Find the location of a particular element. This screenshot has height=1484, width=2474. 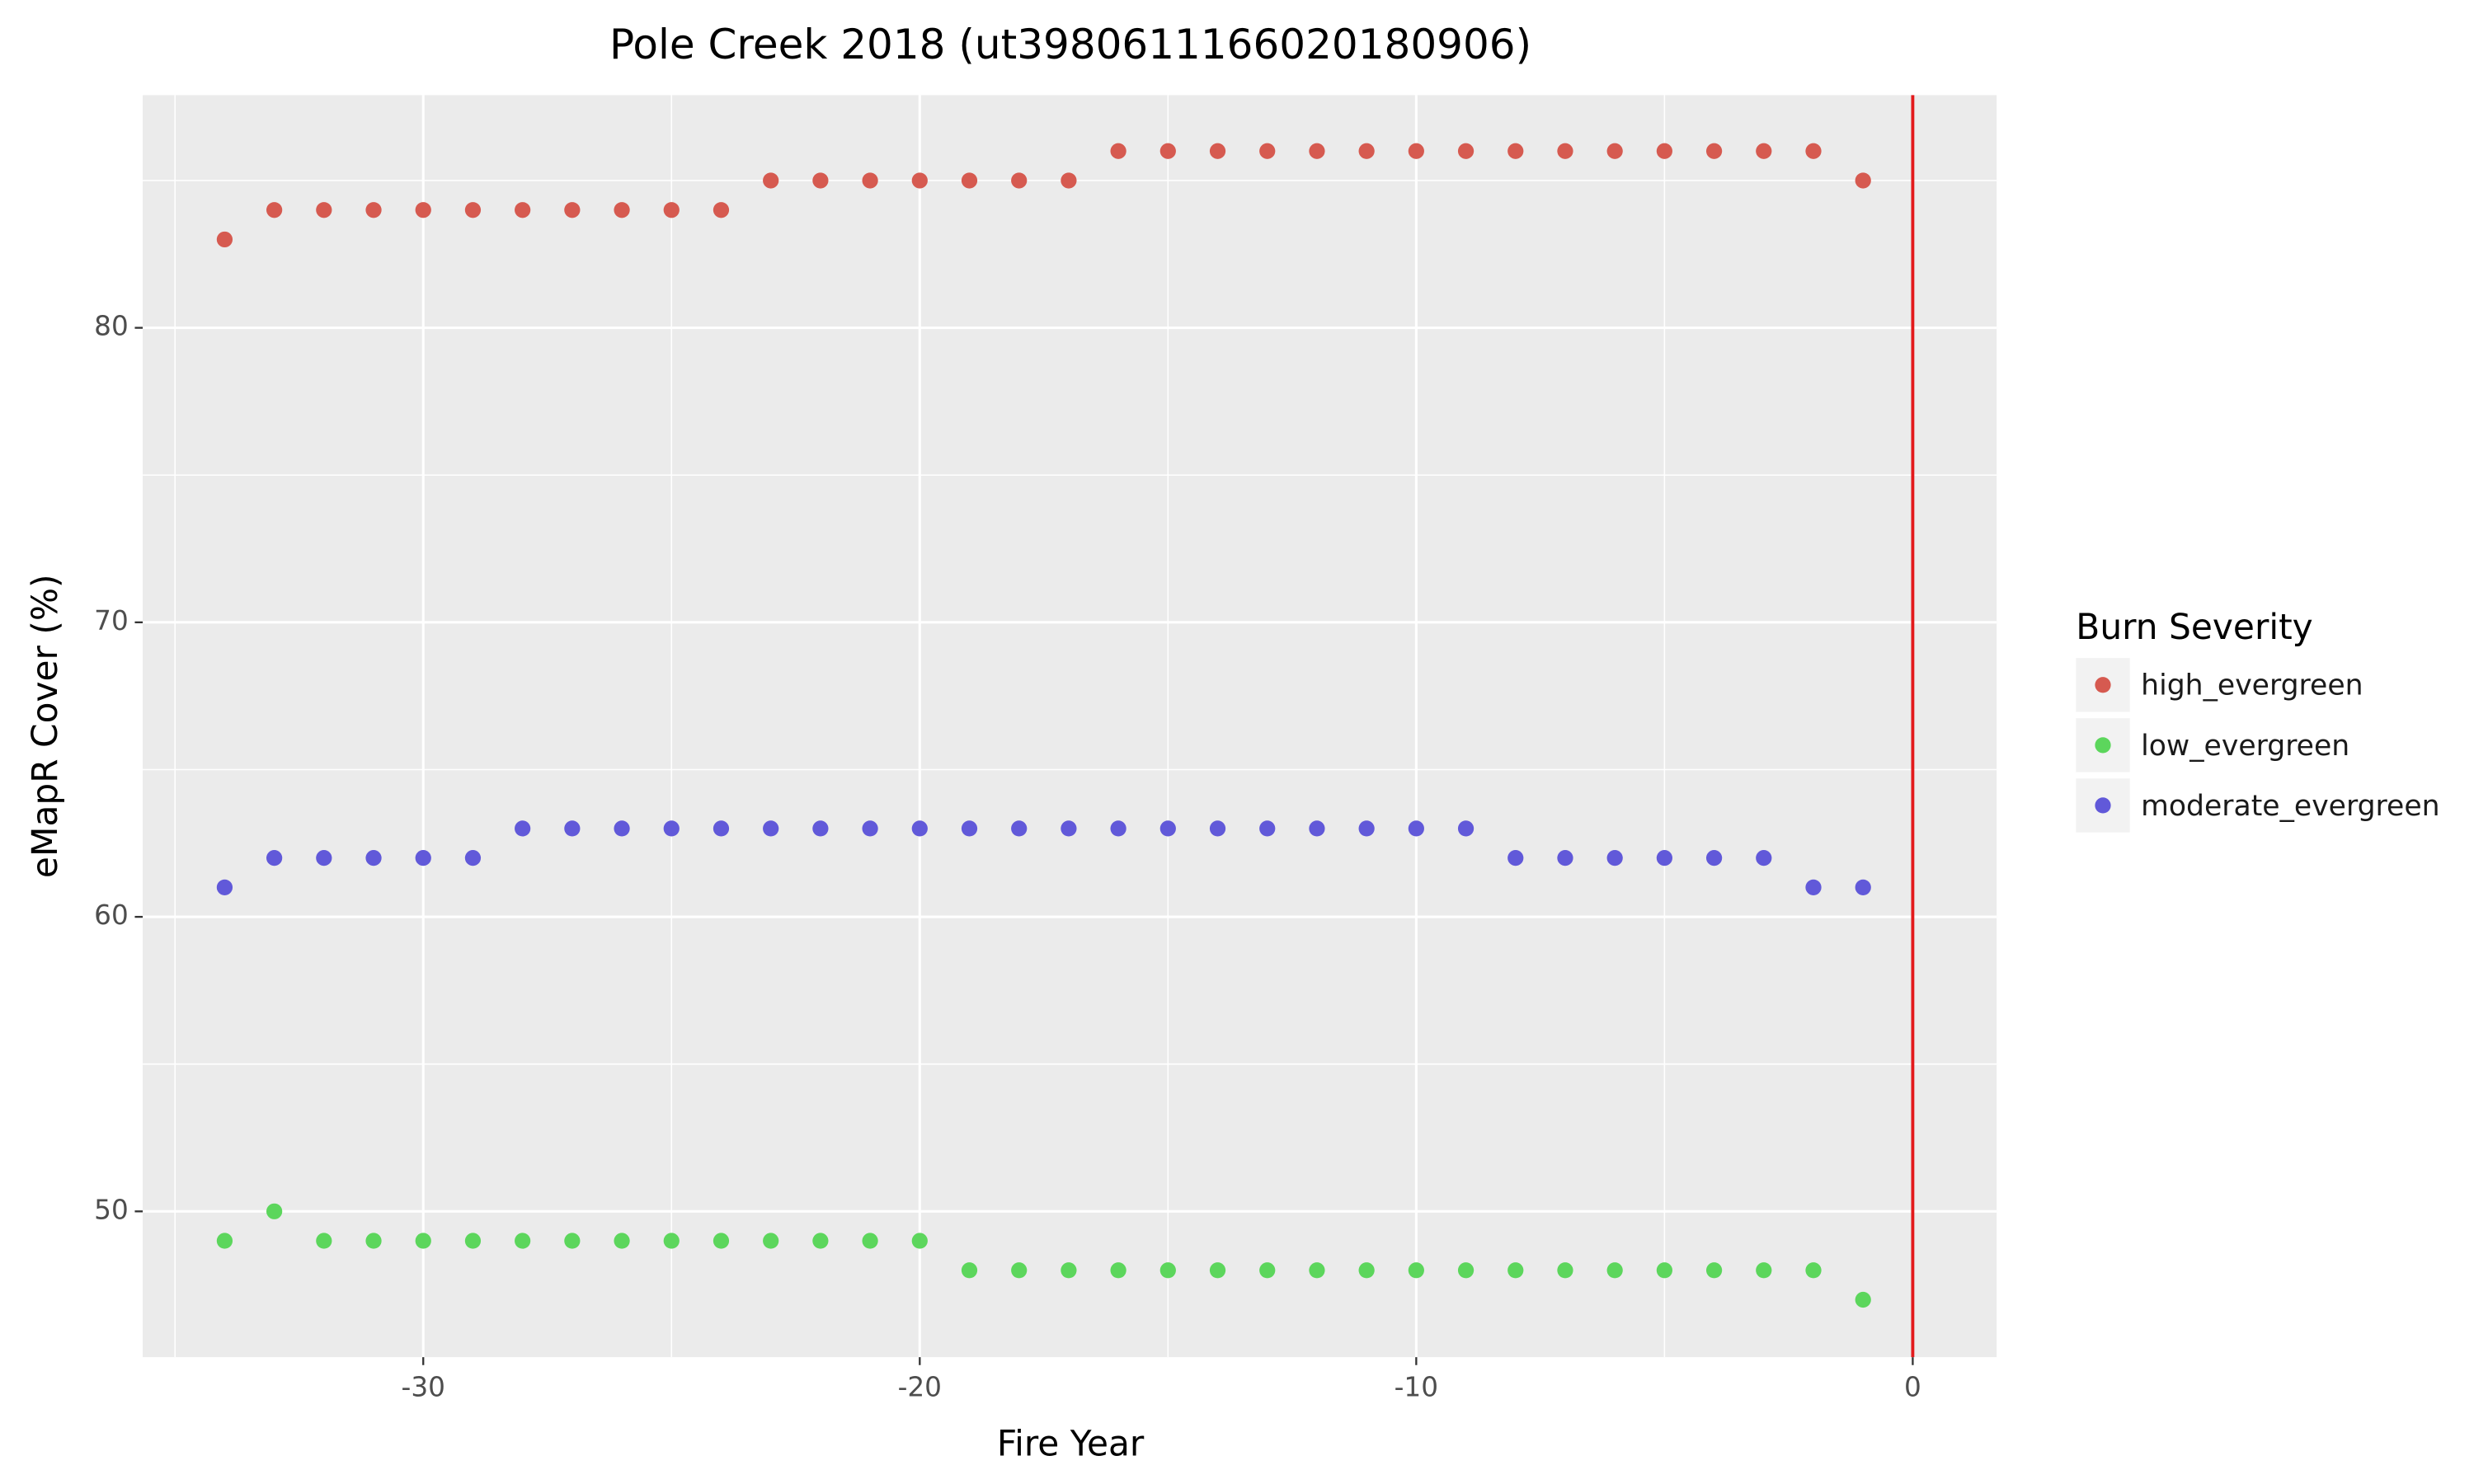

legend-label: low_evergreen is located at coordinates (2245, 746).